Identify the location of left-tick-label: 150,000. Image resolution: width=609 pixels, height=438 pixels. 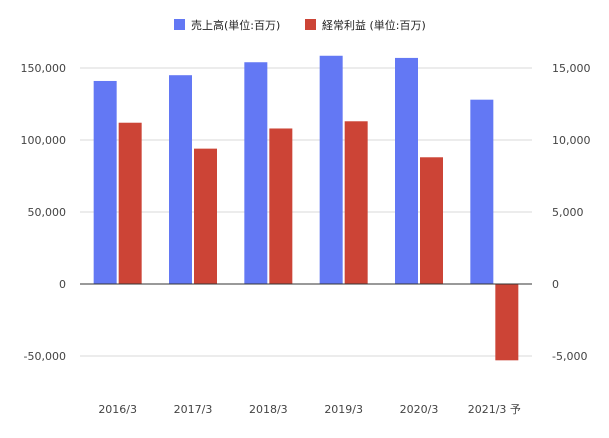
(44, 68).